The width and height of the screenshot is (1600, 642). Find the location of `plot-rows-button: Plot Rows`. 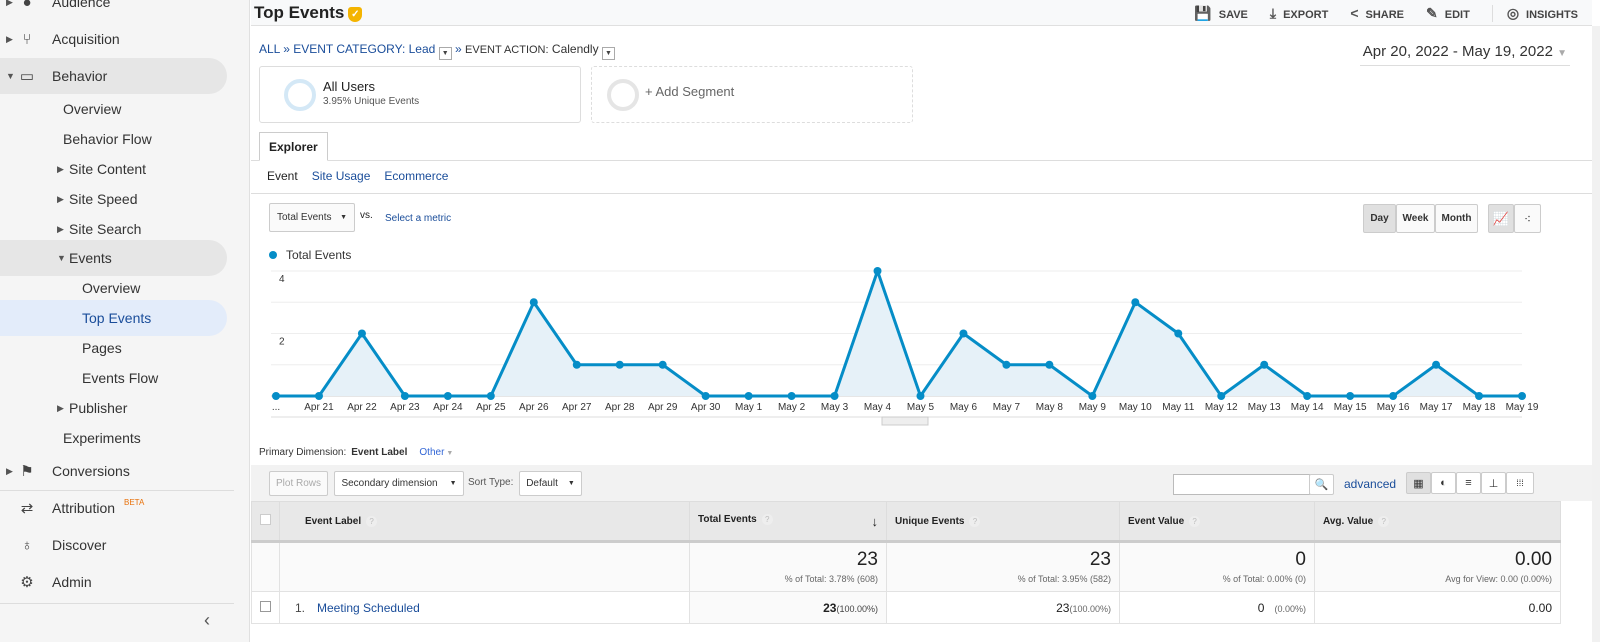

plot-rows-button: Plot Rows is located at coordinates (298, 483).